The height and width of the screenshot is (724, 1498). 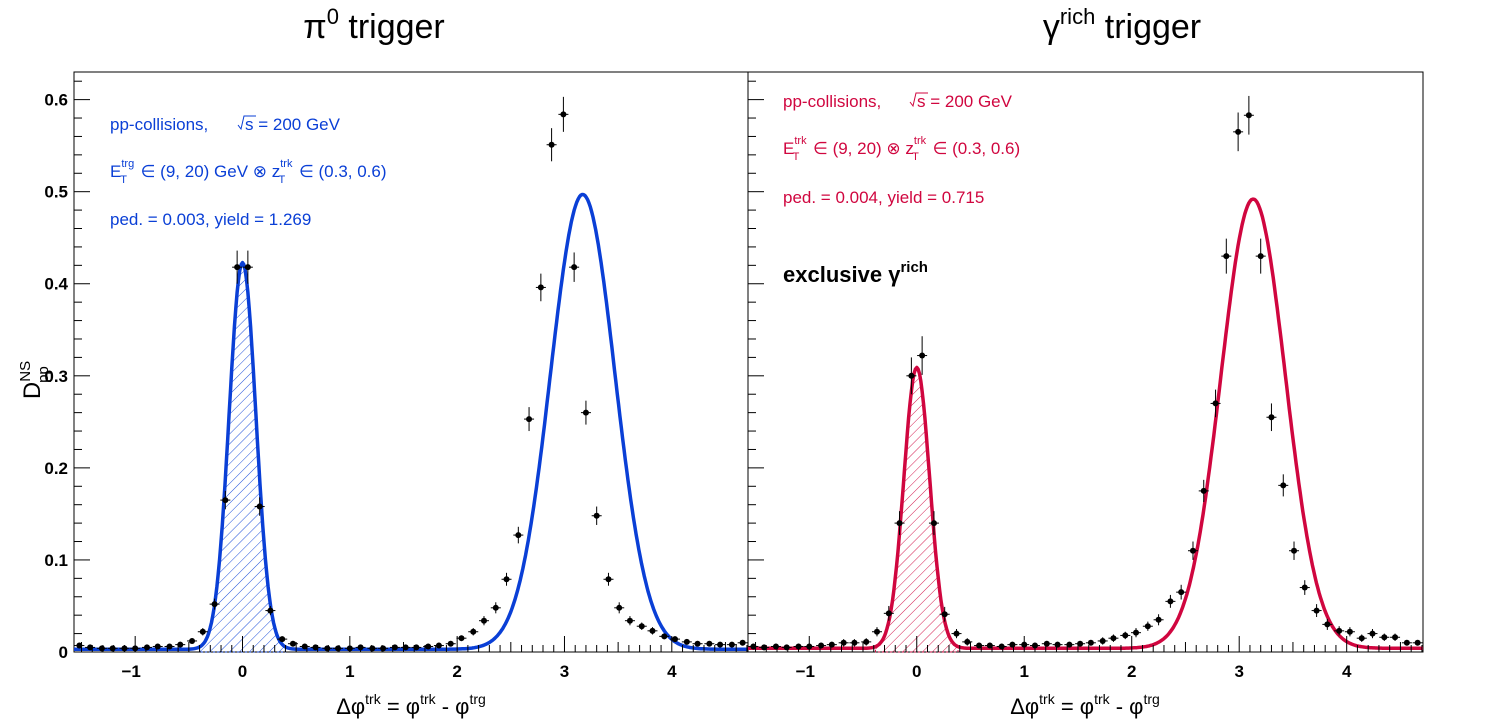 I want to click on x-tick-label: 0, so click(x=242, y=671).